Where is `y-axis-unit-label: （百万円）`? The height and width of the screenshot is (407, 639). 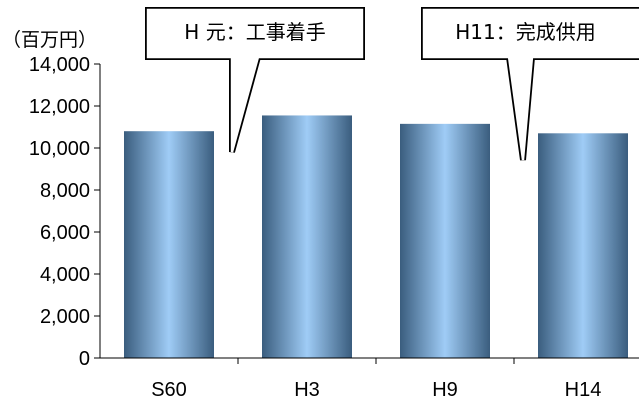 y-axis-unit-label: （百万円） is located at coordinates (49, 40).